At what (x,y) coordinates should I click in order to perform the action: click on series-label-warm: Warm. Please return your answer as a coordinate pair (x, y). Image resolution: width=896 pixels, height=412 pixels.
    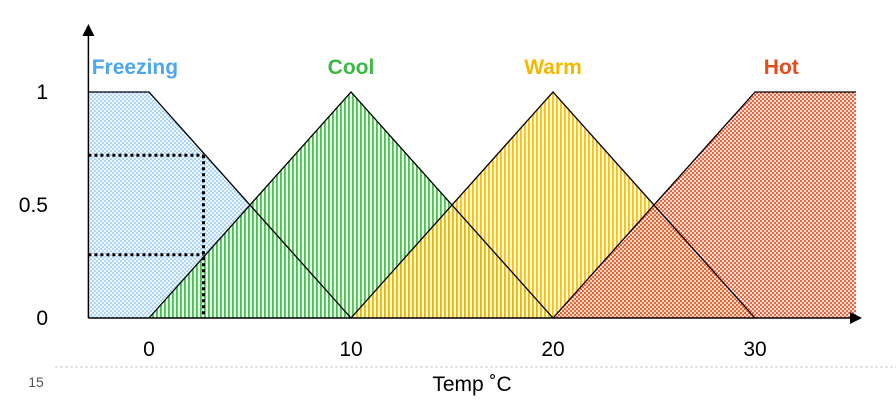
    Looking at the image, I should click on (553, 67).